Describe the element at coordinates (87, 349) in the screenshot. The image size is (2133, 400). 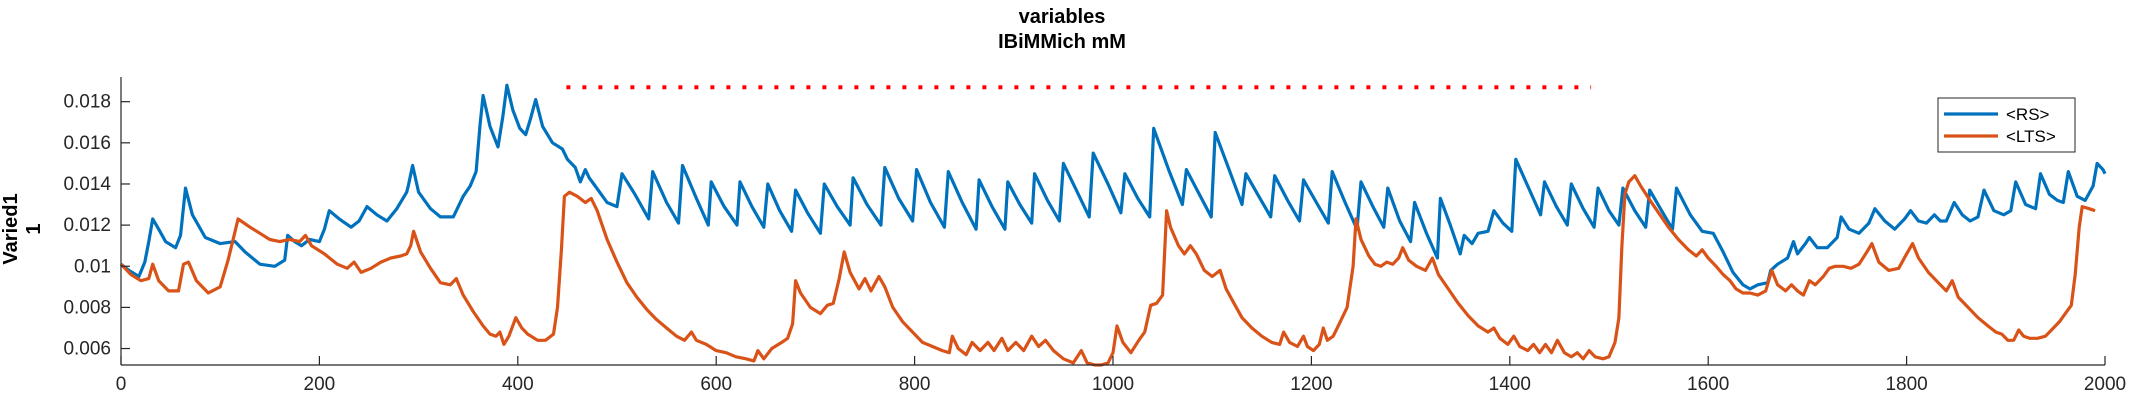
I see `y-tick-label: 0.006` at that location.